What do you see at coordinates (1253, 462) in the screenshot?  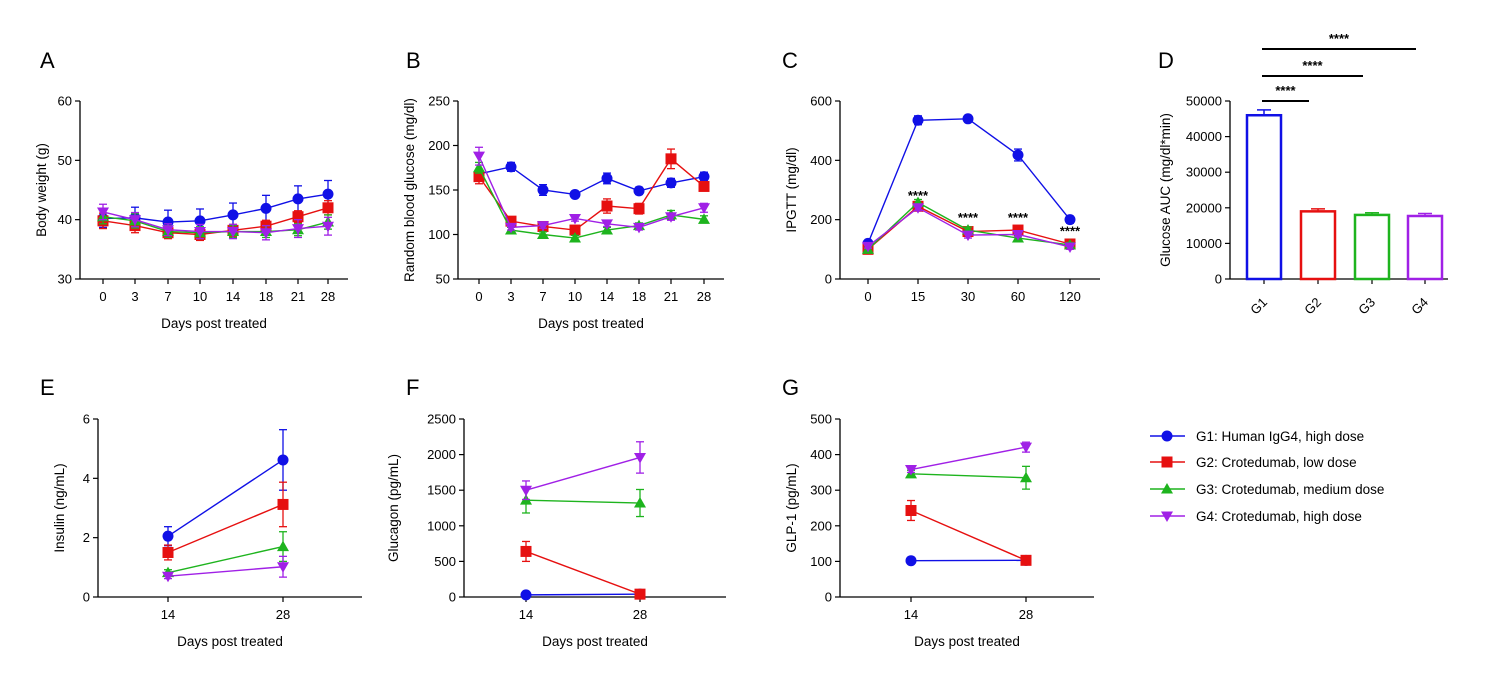 I see `legend-item-g2: G2: Crotedumab, low dose` at bounding box center [1253, 462].